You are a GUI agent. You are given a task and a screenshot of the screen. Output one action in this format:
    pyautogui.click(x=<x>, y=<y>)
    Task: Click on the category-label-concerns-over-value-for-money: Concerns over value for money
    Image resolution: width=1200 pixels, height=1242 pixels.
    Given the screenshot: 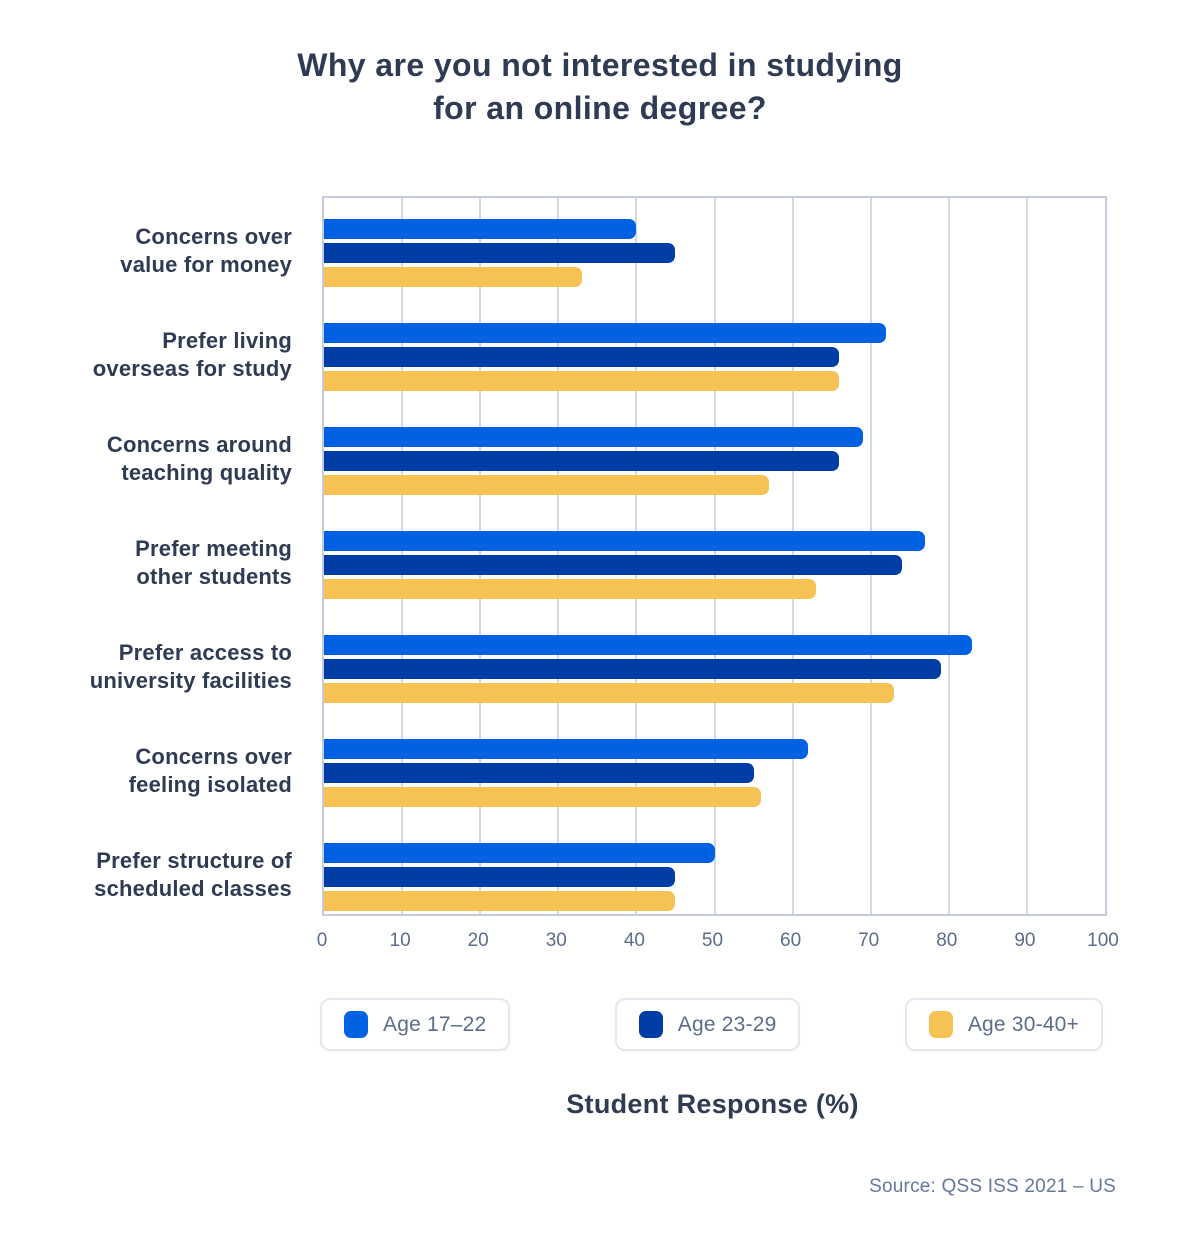 What is the action you would take?
    pyautogui.click(x=146, y=251)
    